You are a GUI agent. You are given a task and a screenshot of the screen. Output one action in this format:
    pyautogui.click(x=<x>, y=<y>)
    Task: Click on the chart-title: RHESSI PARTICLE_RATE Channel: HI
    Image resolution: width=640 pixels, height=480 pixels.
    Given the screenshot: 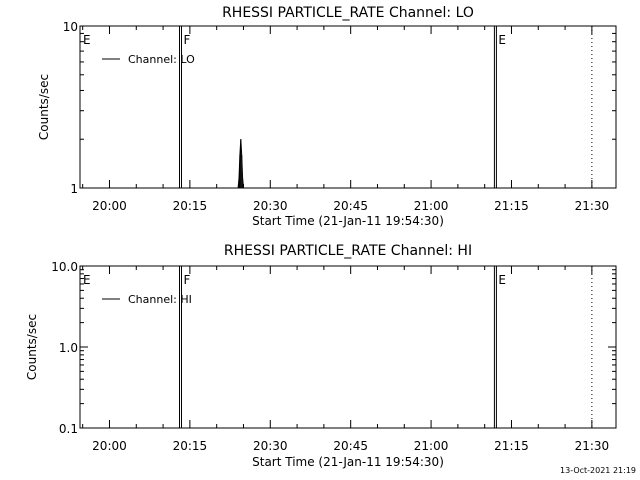 What is the action you would take?
    pyautogui.click(x=348, y=251)
    